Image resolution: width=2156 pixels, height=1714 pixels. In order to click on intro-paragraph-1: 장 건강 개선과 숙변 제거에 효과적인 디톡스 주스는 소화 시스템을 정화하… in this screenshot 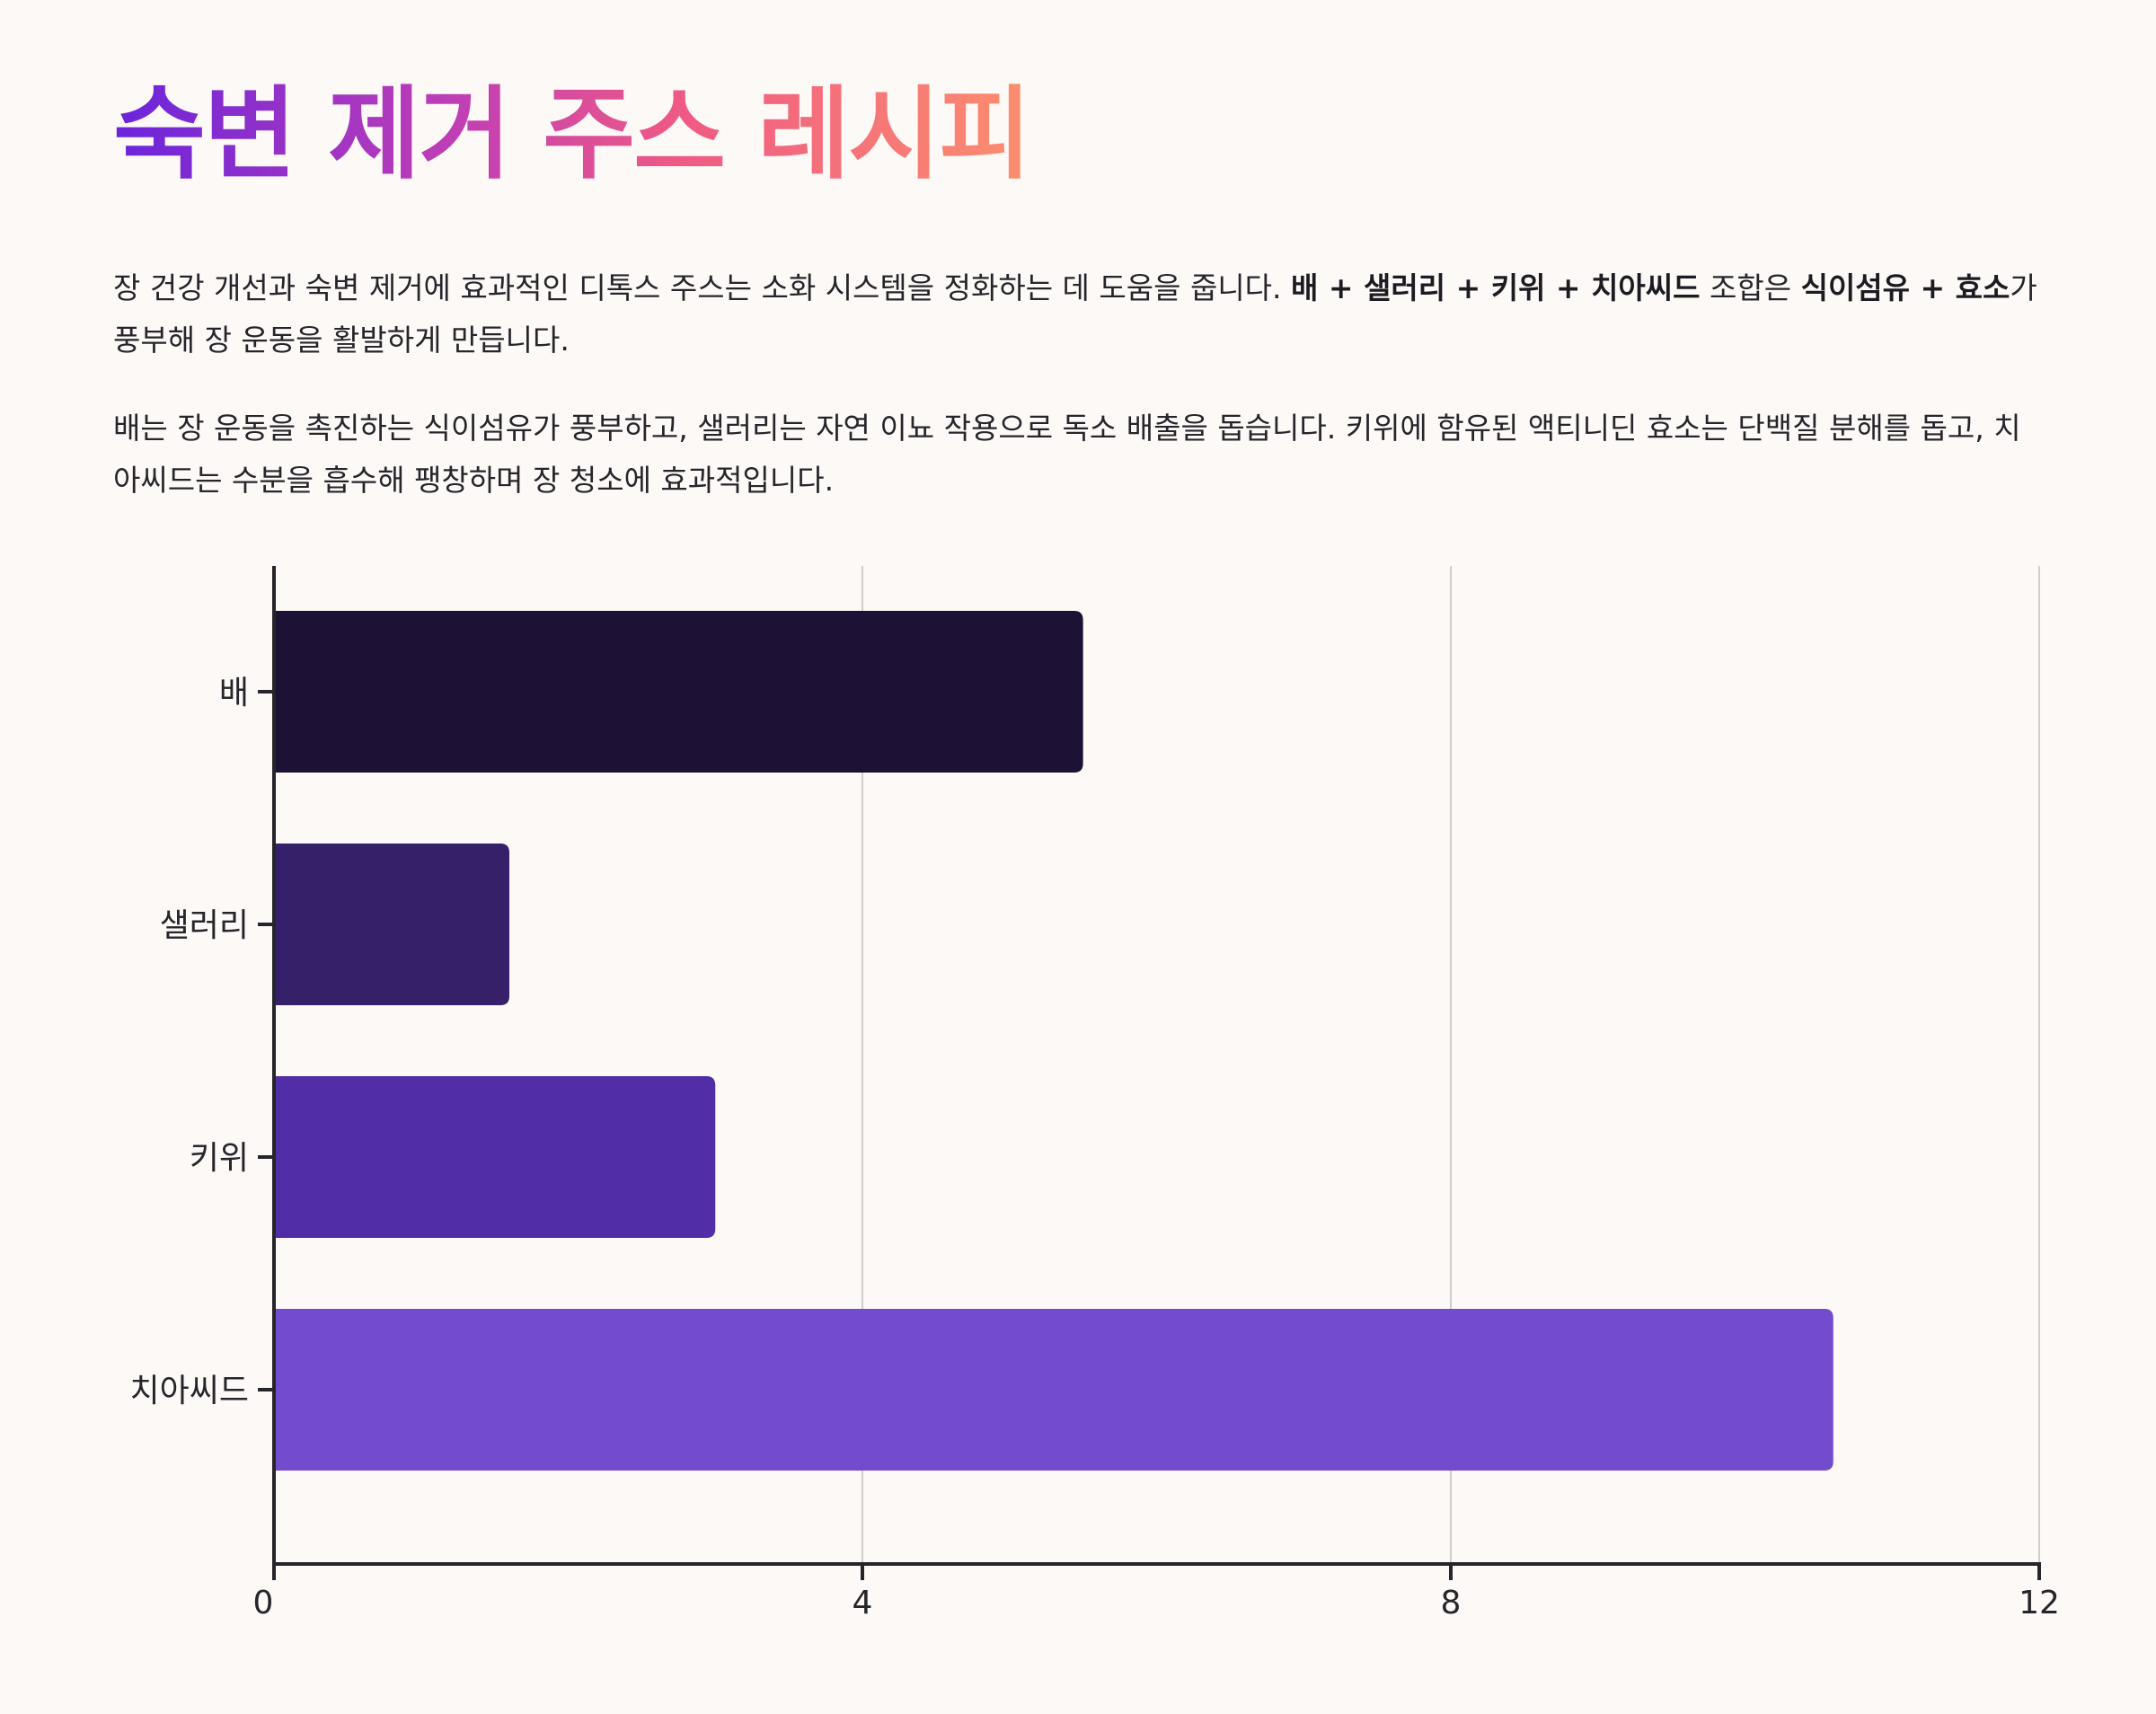, I will do `click(1079, 314)`.